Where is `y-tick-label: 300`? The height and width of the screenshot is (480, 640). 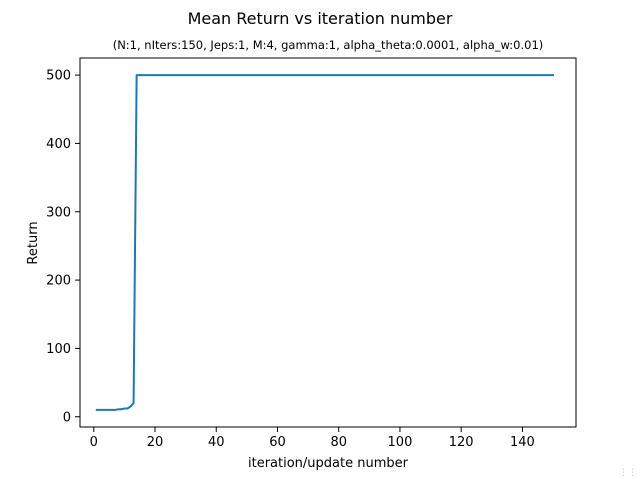
y-tick-label: 300 is located at coordinates (58, 212).